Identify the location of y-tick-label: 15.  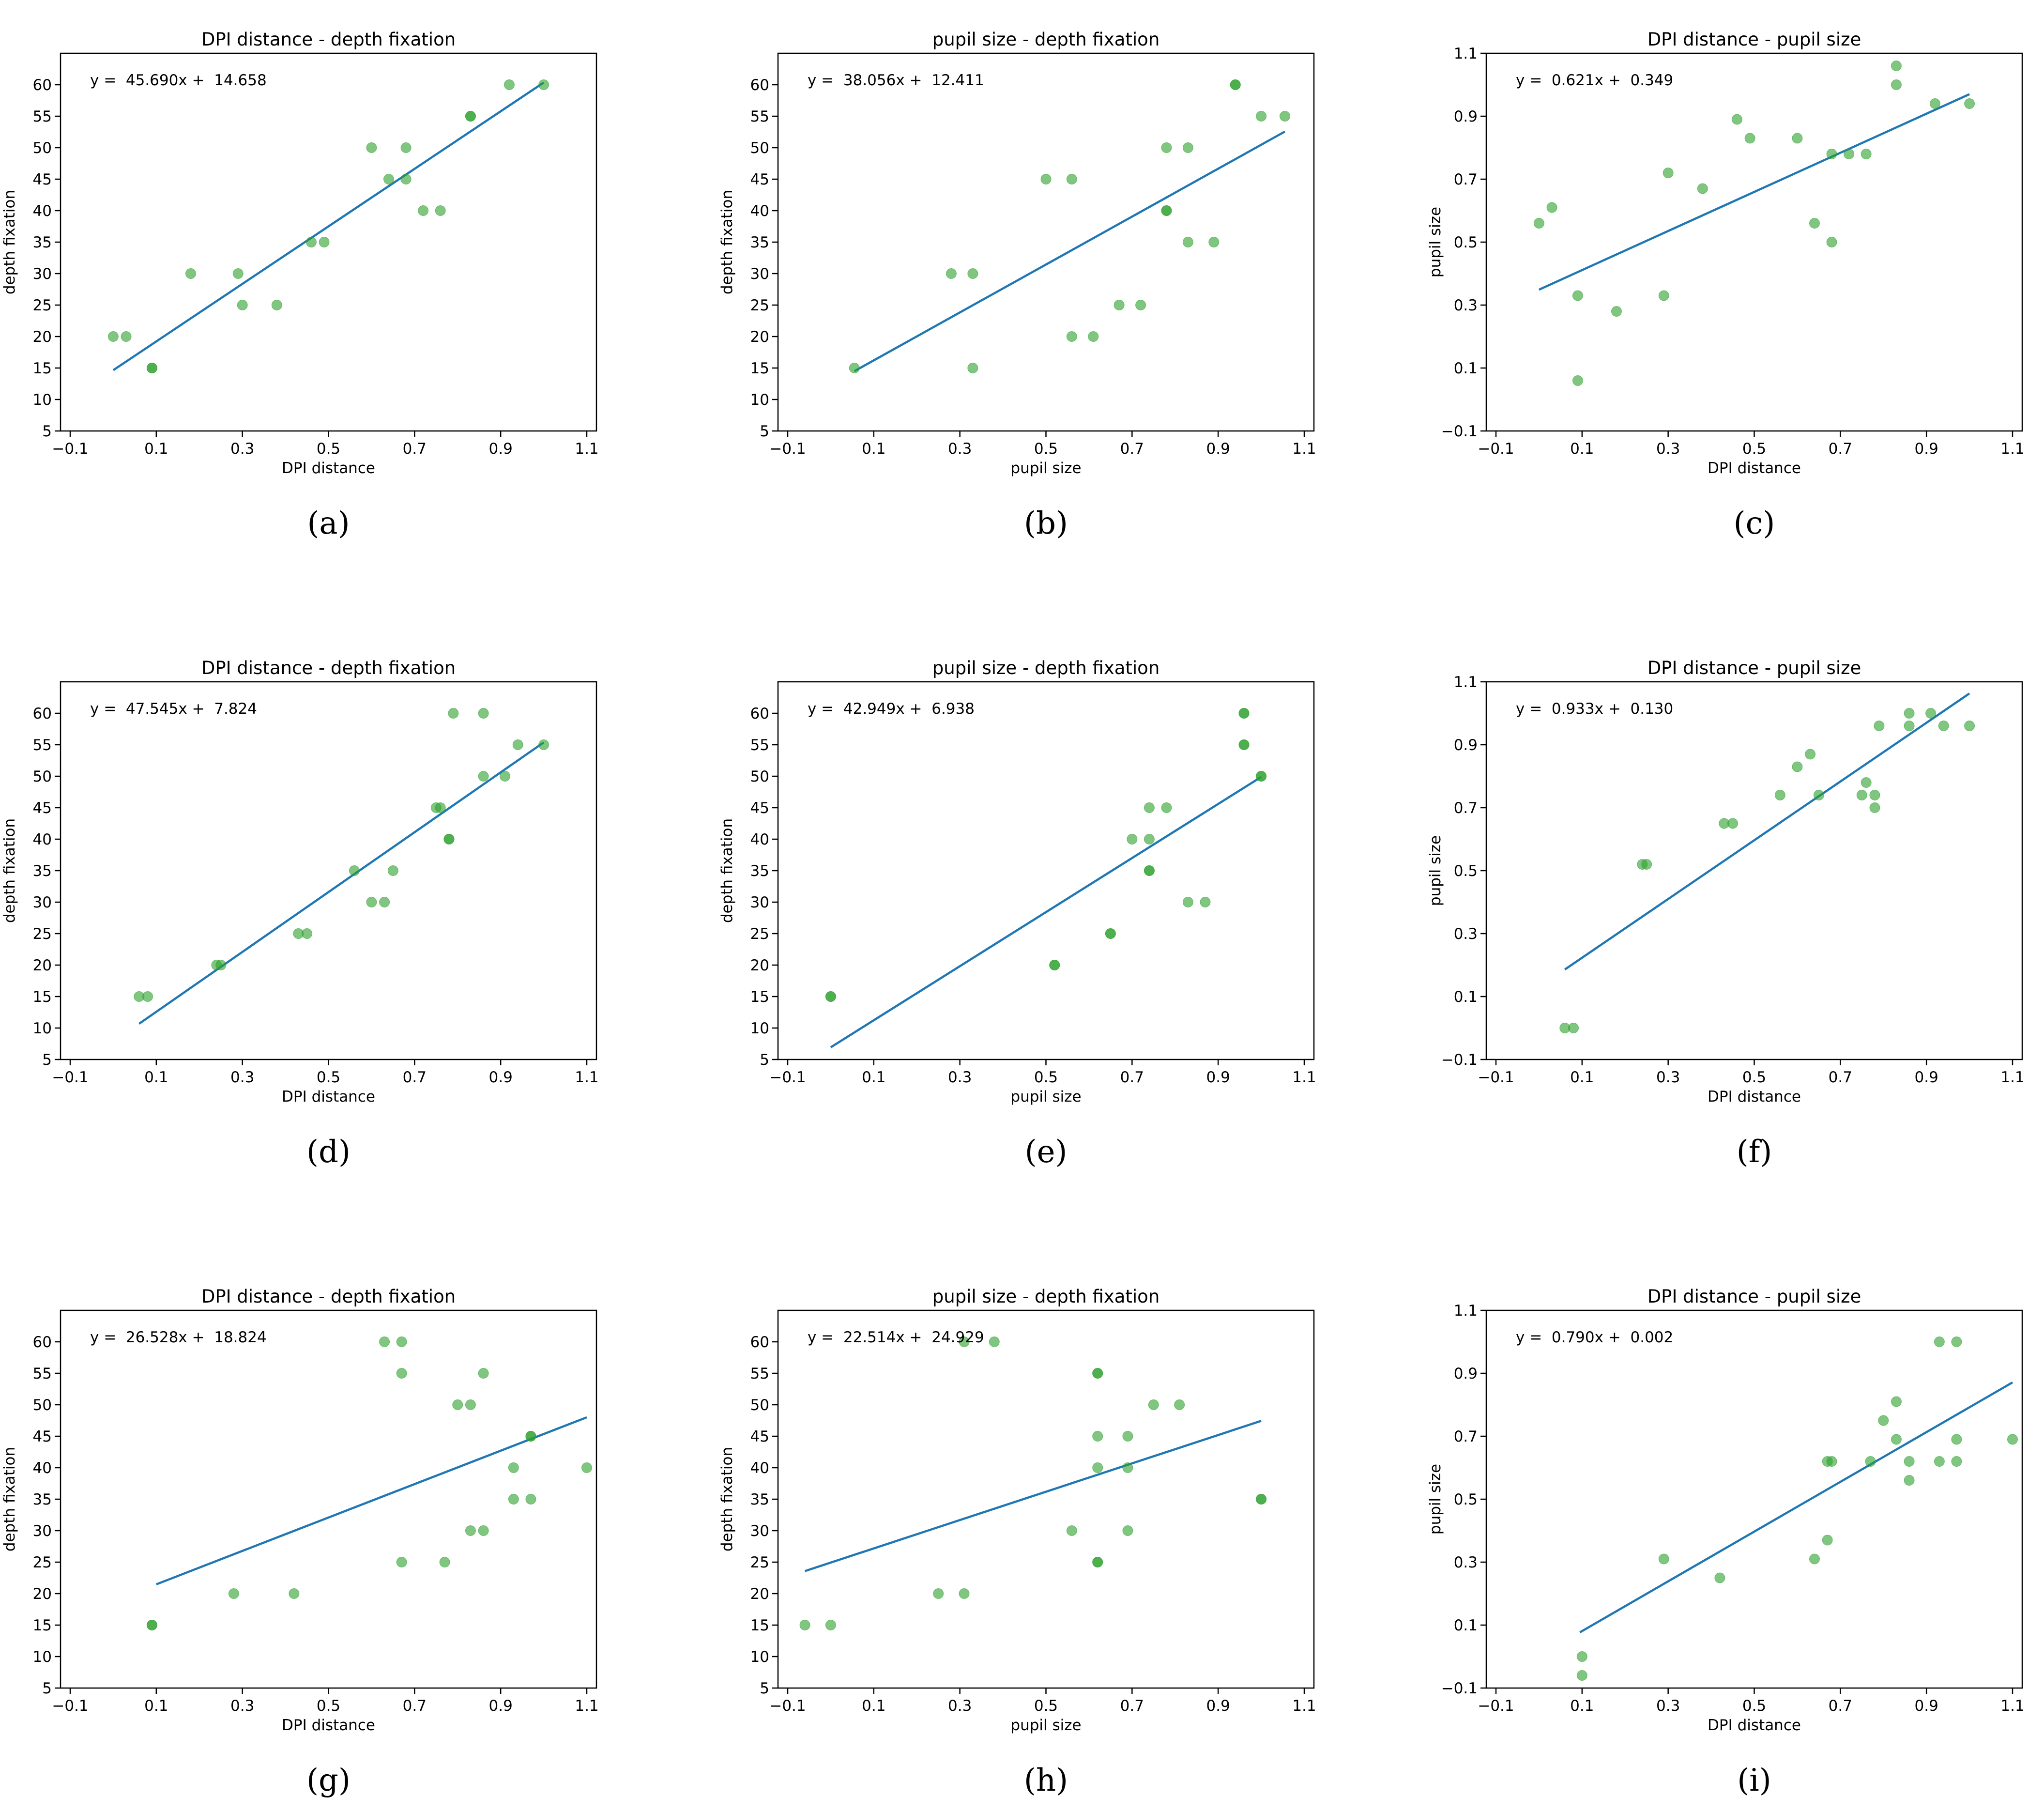
(42, 997).